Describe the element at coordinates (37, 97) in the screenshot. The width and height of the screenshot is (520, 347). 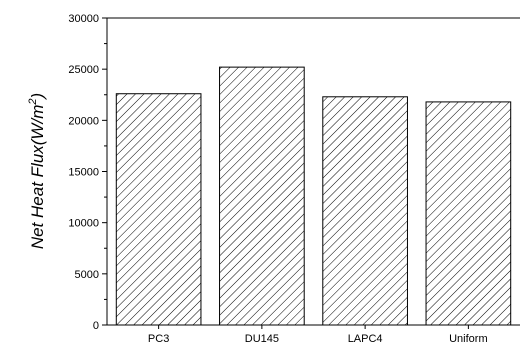
I see `y-axis-title-close: )` at that location.